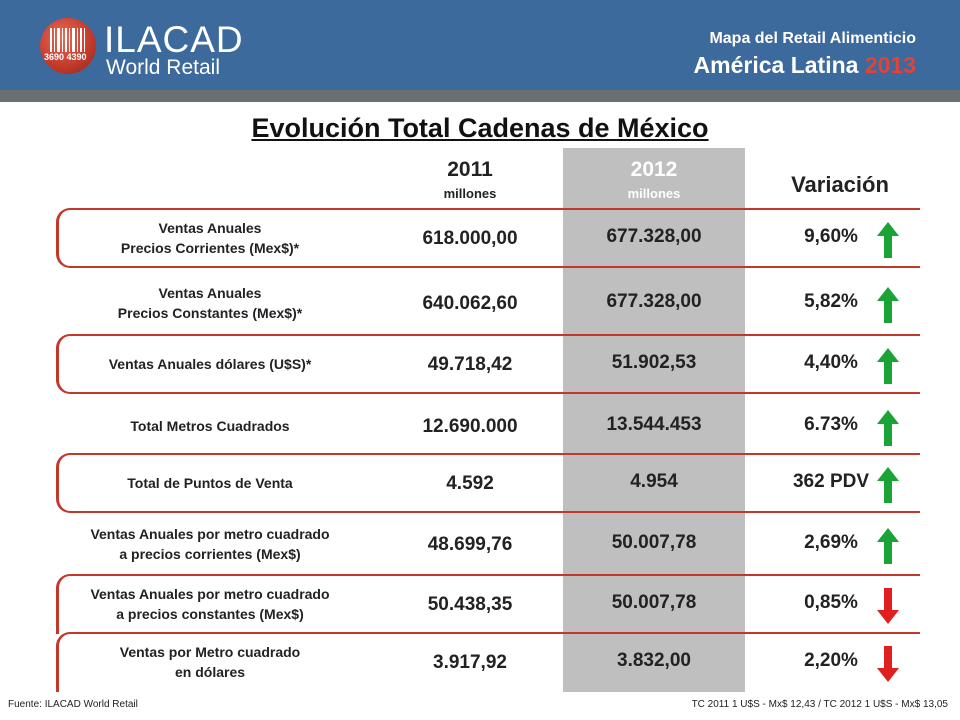  Describe the element at coordinates (831, 481) in the screenshot. I see `value-variation: 362 PDV` at that location.